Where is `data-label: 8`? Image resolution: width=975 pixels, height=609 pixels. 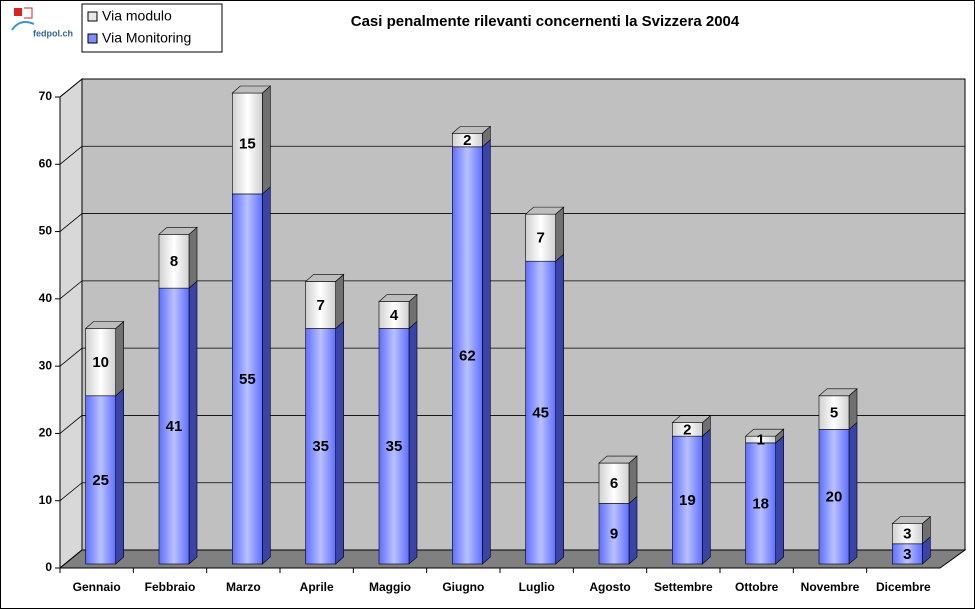
data-label: 8 is located at coordinates (174, 261).